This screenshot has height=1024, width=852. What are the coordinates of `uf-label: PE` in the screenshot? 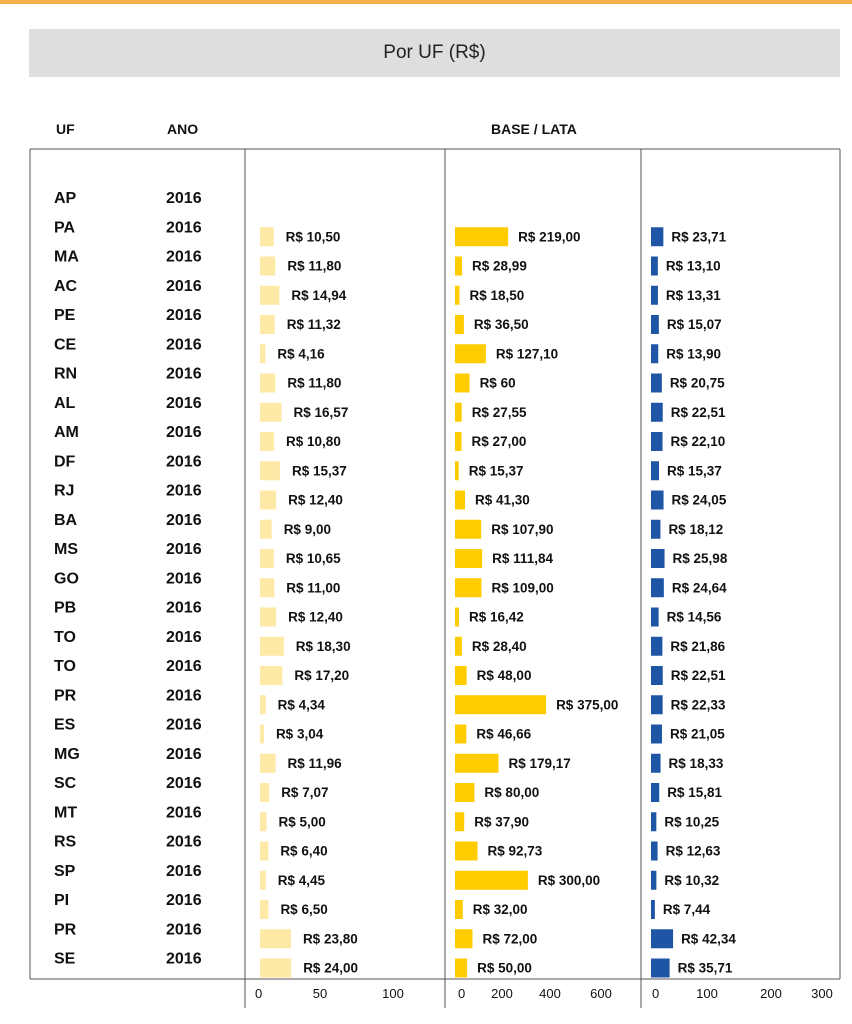 It's located at (65, 315).